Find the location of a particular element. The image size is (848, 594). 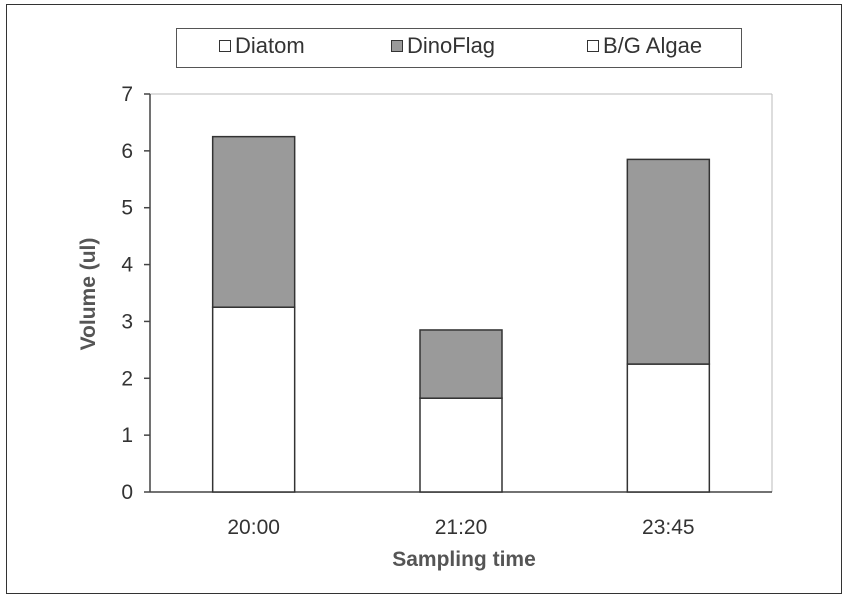

y-tick-label: 6 is located at coordinates (127, 151).